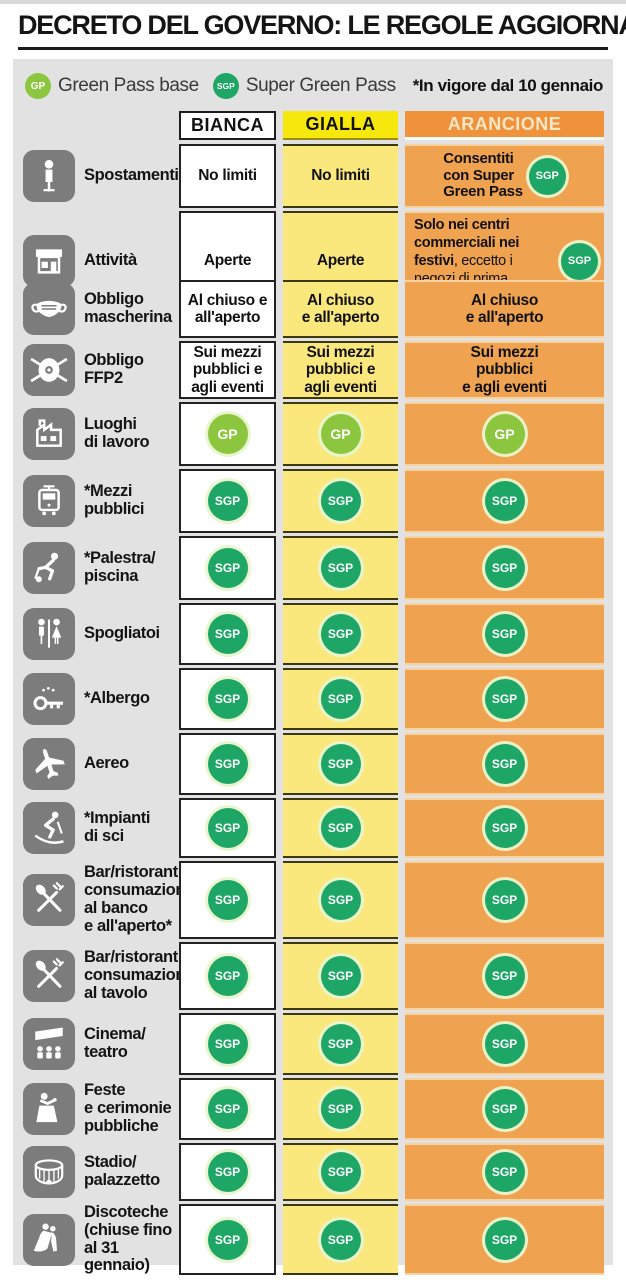 The image size is (626, 1280). What do you see at coordinates (106, 763) in the screenshot?
I see `row-label: Aereo` at bounding box center [106, 763].